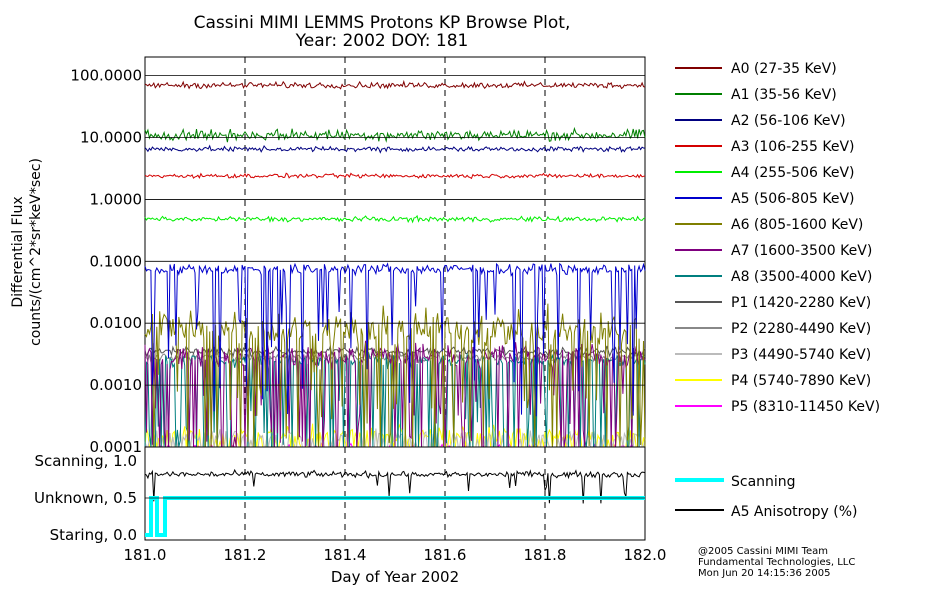  I want to click on flux-y-tick-label: 0.1000, so click(116, 261).